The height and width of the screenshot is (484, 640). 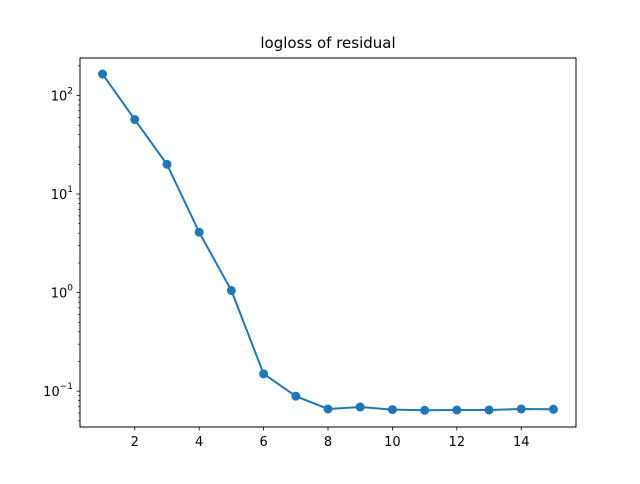 I want to click on y-tick-label-exponent: 1, so click(x=70, y=190).